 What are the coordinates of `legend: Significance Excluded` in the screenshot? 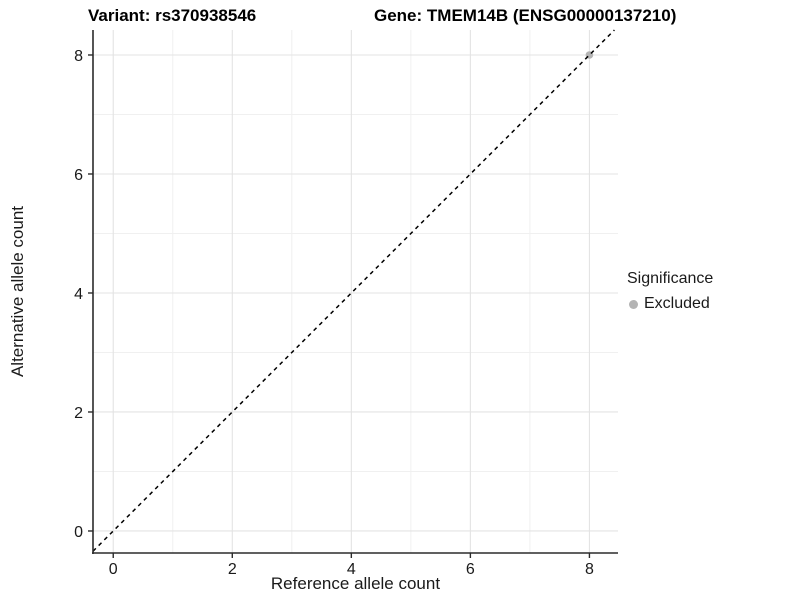 It's located at (670, 291).